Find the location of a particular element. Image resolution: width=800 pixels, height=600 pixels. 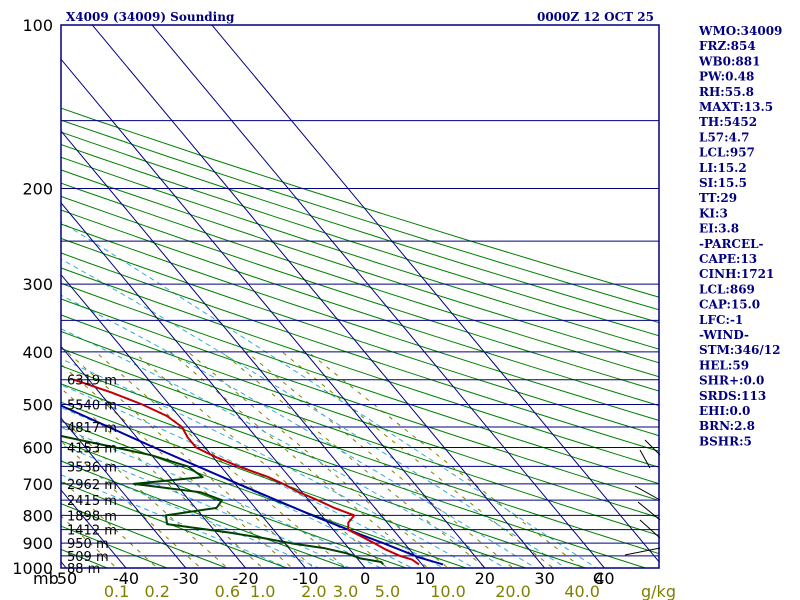

index-item: HEL:59 is located at coordinates (724, 365).